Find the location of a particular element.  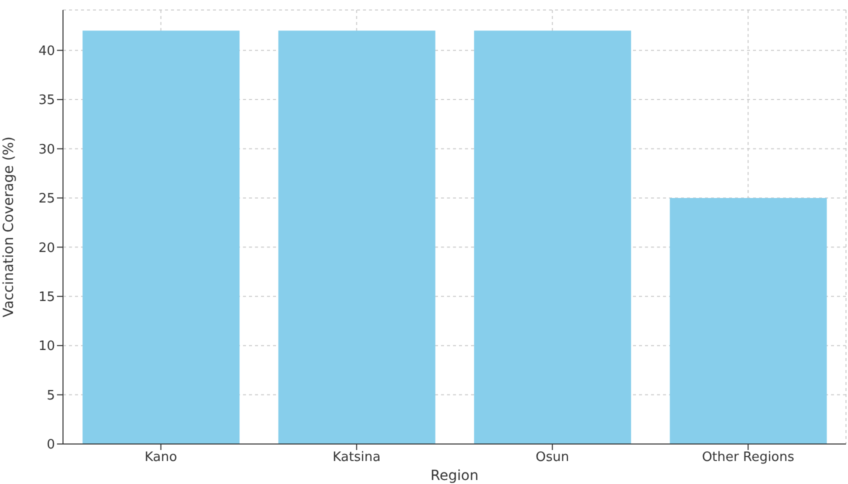

x-tick-label: Kano is located at coordinates (161, 458).